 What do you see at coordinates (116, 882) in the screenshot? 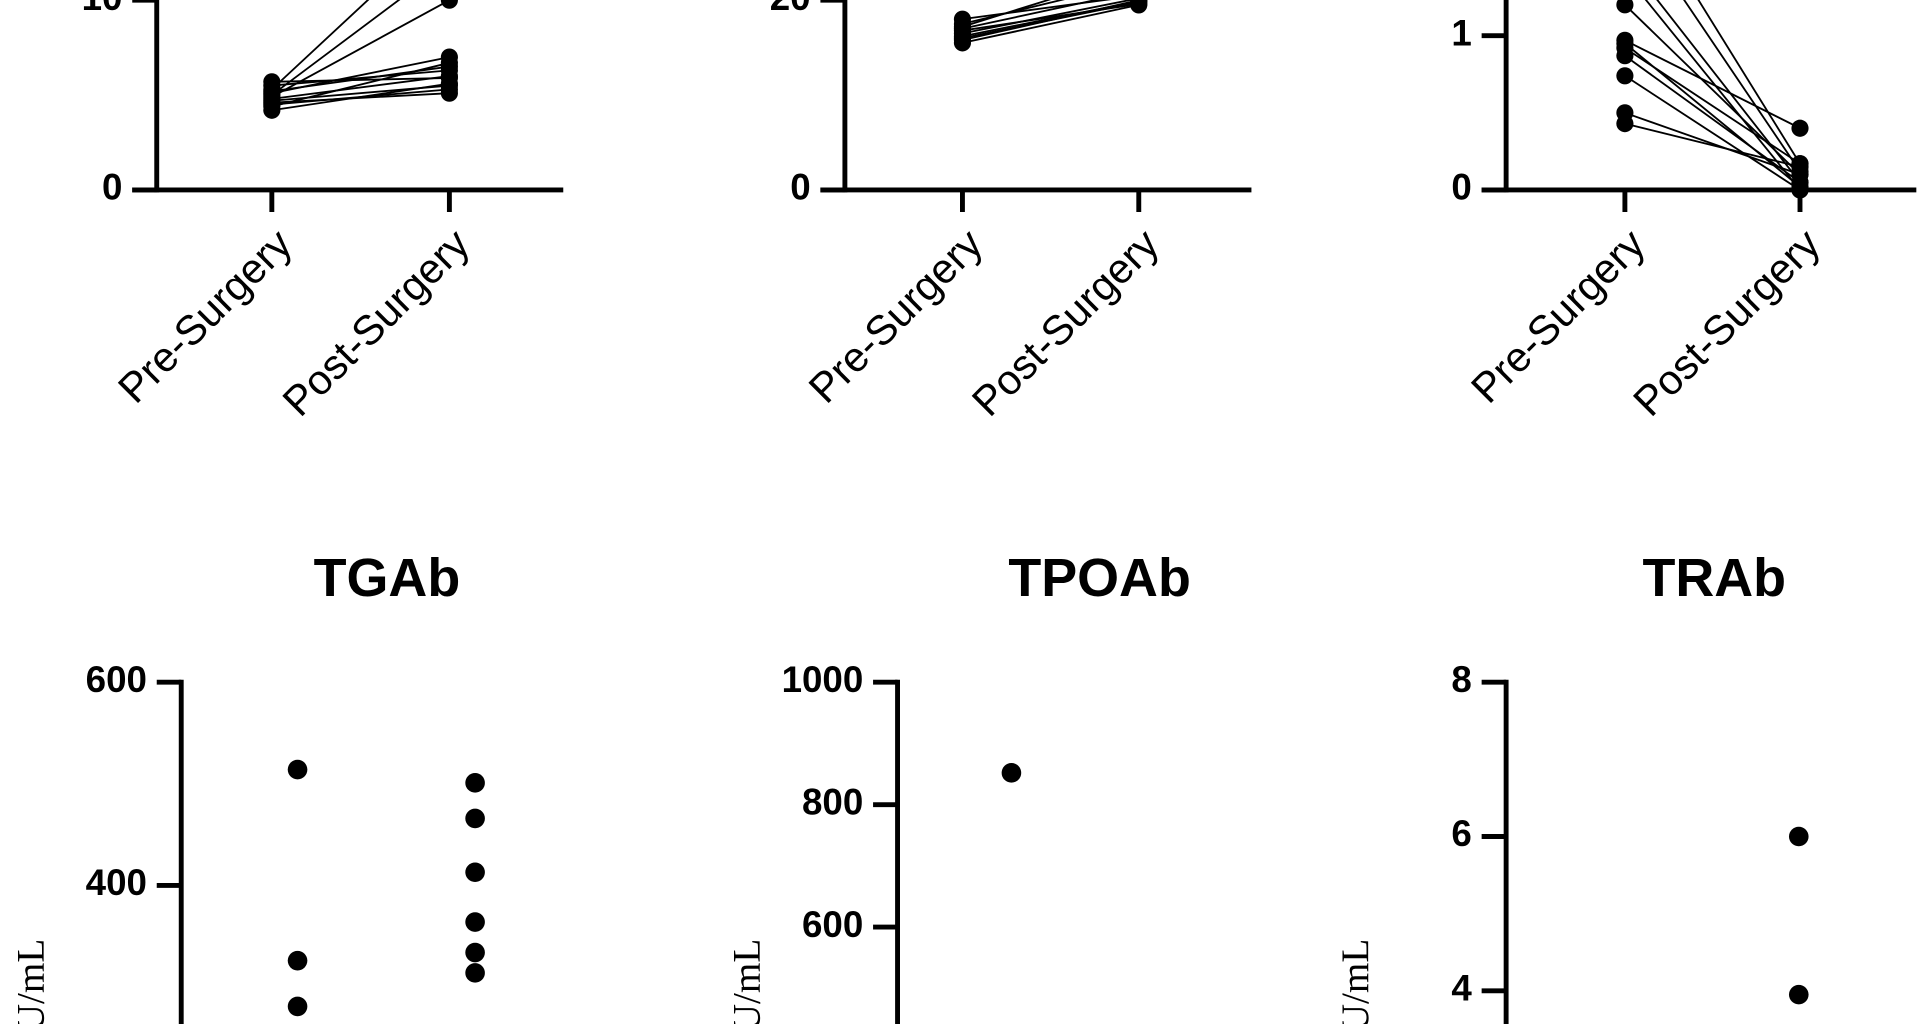
I see `y-tick-label: 400` at bounding box center [116, 882].